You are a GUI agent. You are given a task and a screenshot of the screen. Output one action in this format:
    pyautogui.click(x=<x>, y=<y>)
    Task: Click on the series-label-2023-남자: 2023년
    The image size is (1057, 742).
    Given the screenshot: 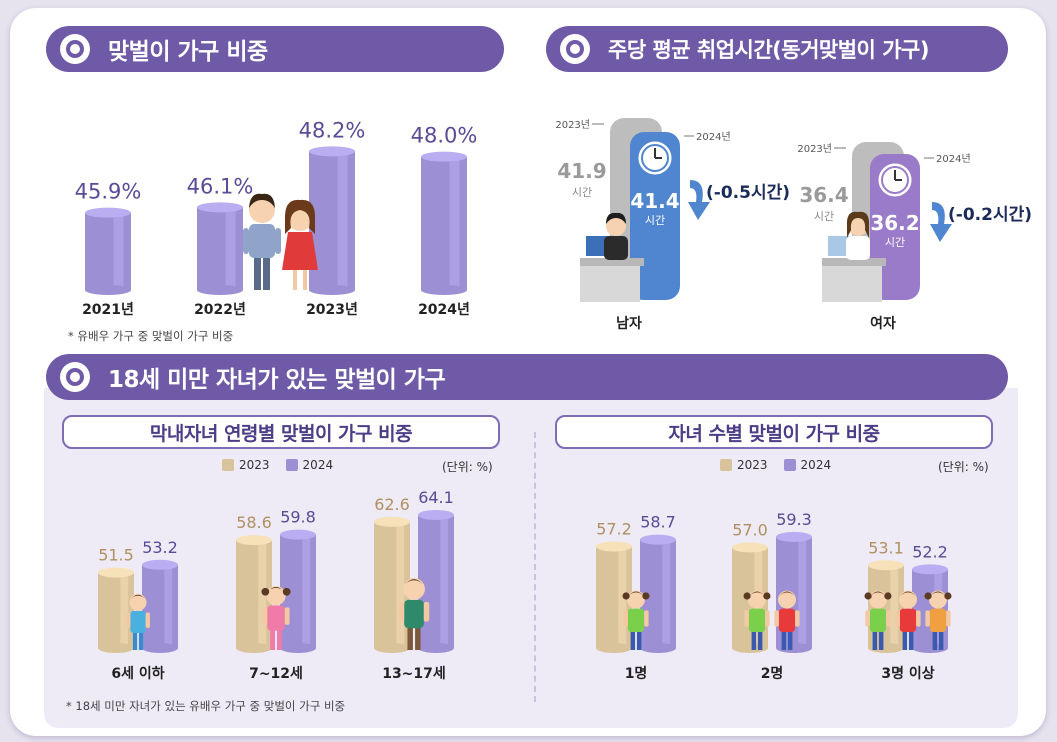 What is the action you would take?
    pyautogui.click(x=572, y=125)
    